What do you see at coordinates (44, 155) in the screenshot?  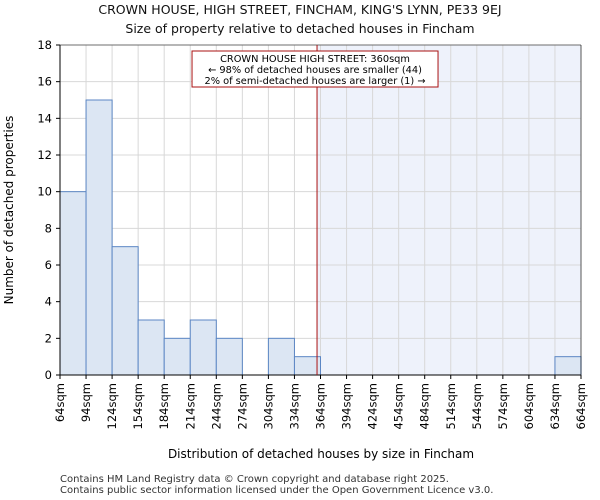 I see `y-tick-label: 12` at bounding box center [44, 155].